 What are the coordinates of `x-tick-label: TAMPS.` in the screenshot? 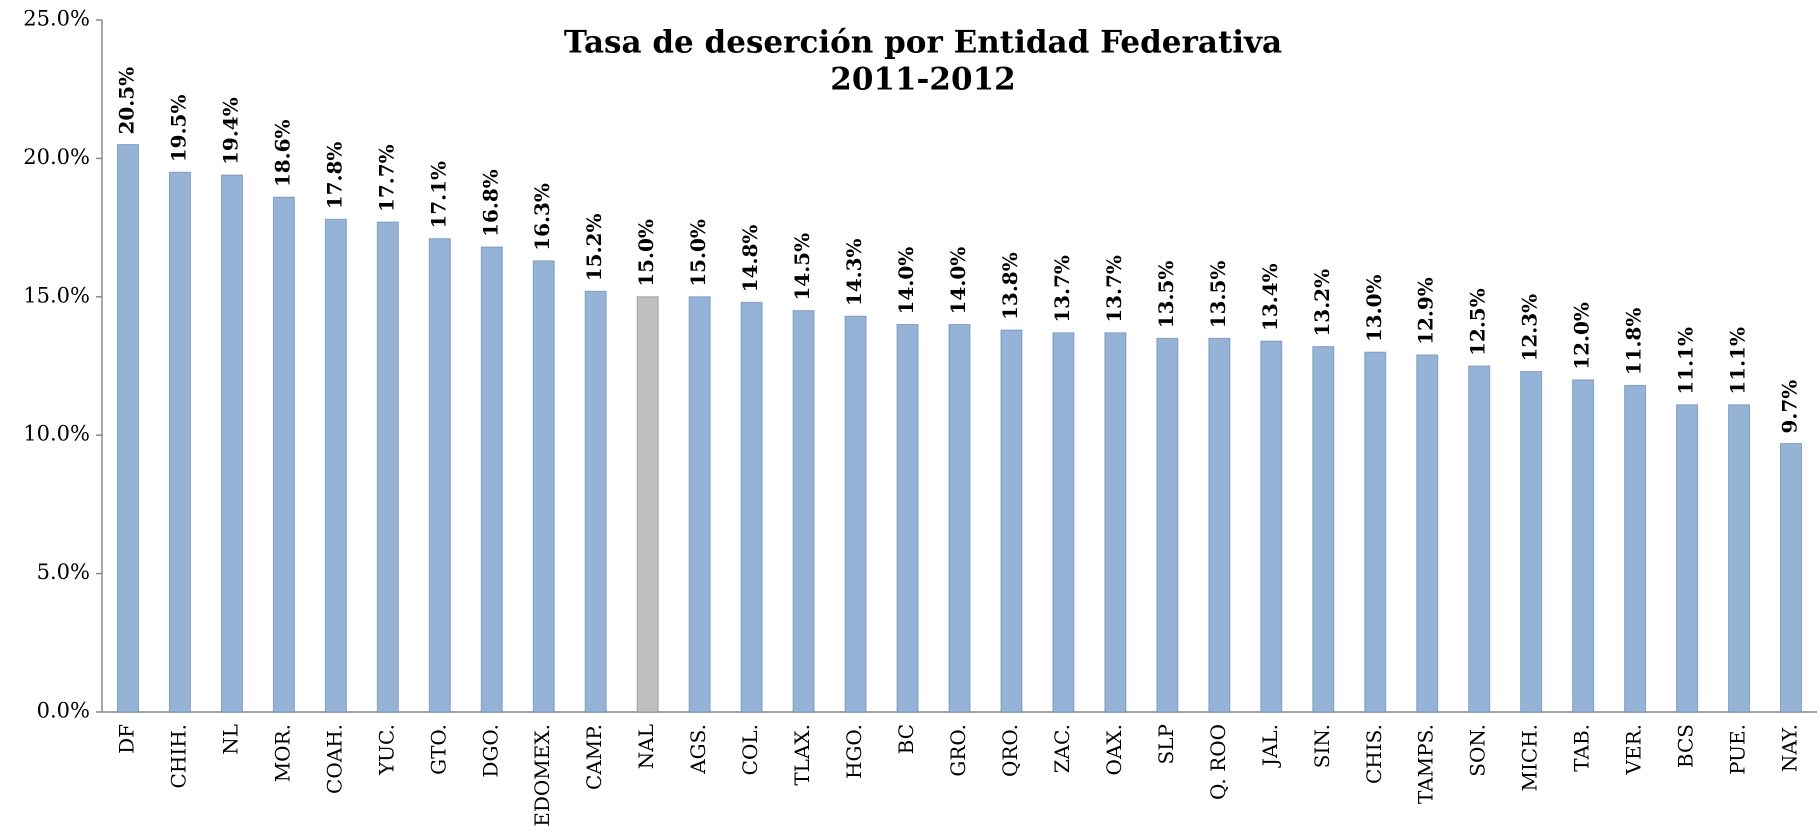 It's located at (1426, 764).